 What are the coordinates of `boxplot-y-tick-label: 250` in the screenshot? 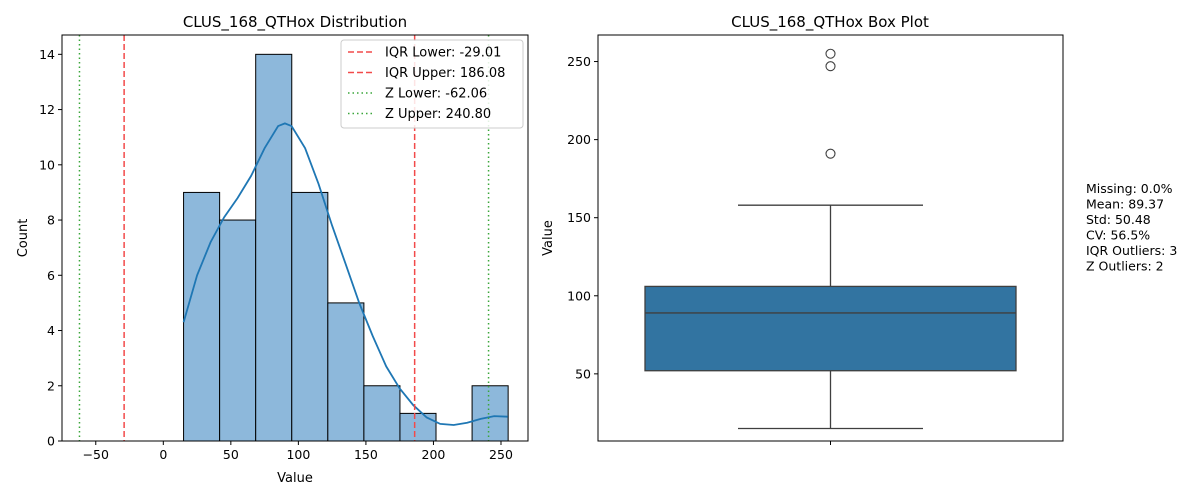 It's located at (579, 61).